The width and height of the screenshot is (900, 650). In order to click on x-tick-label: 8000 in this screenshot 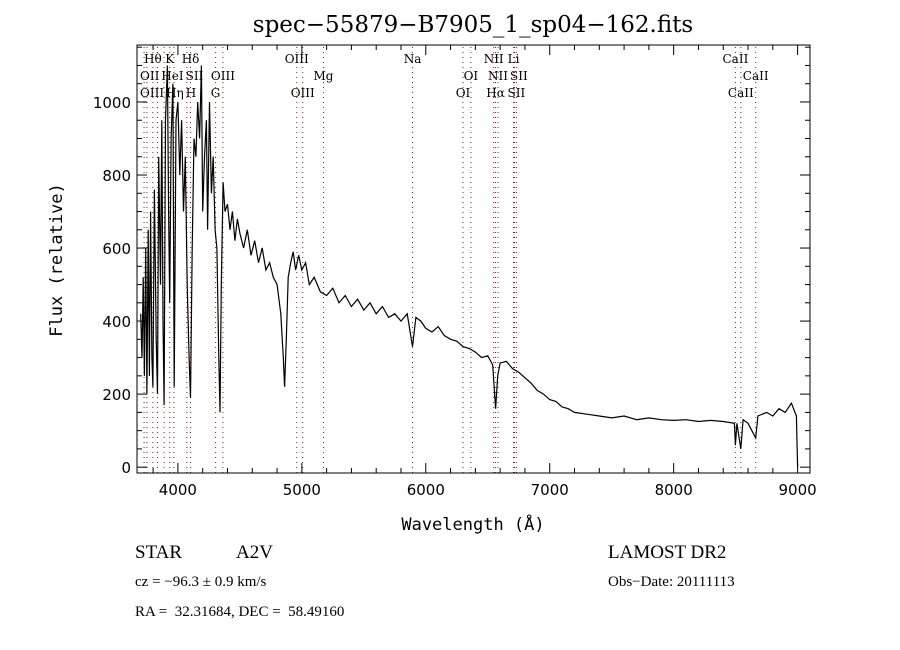, I will do `click(674, 490)`.